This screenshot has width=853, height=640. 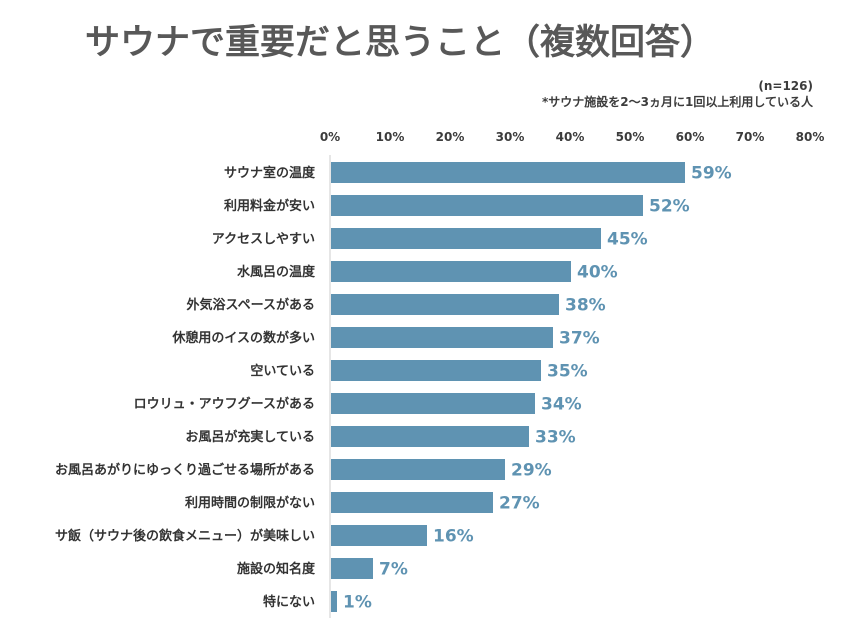 What do you see at coordinates (579, 339) in the screenshot?
I see `data-label: 37%` at bounding box center [579, 339].